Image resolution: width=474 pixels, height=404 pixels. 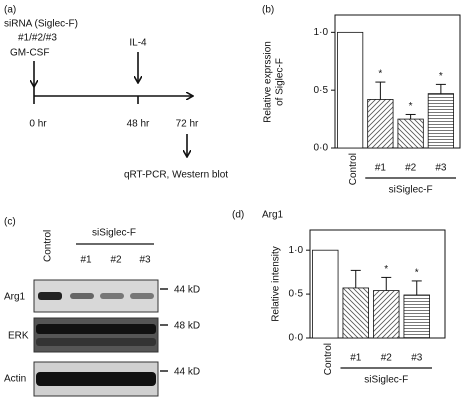 I want to click on lane-label: Control, so click(x=48, y=246).